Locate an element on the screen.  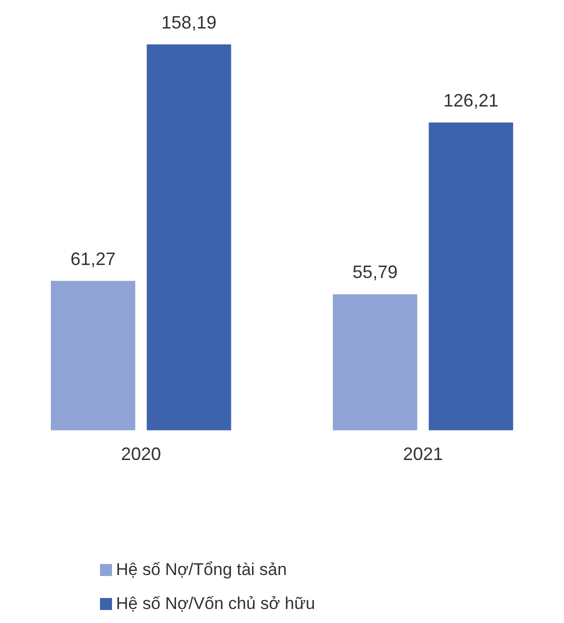
data-label: 158,19 is located at coordinates (188, 22).